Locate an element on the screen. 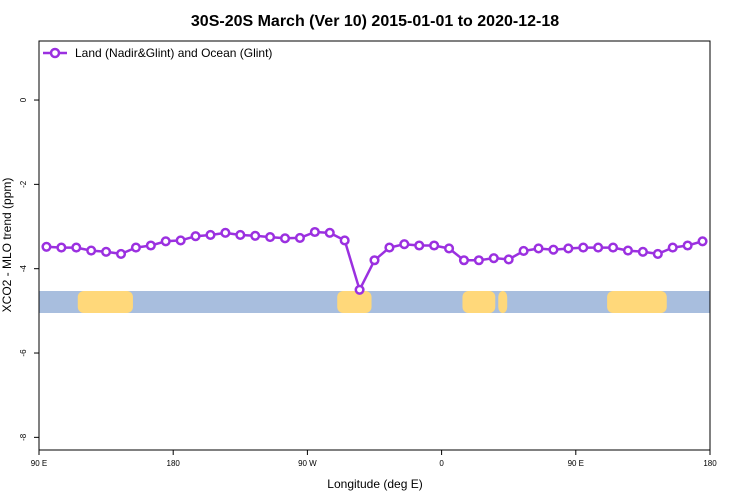 The width and height of the screenshot is (750, 500). y-axis-title: XCO2 - MLO trend (ppm) is located at coordinates (7, 245).